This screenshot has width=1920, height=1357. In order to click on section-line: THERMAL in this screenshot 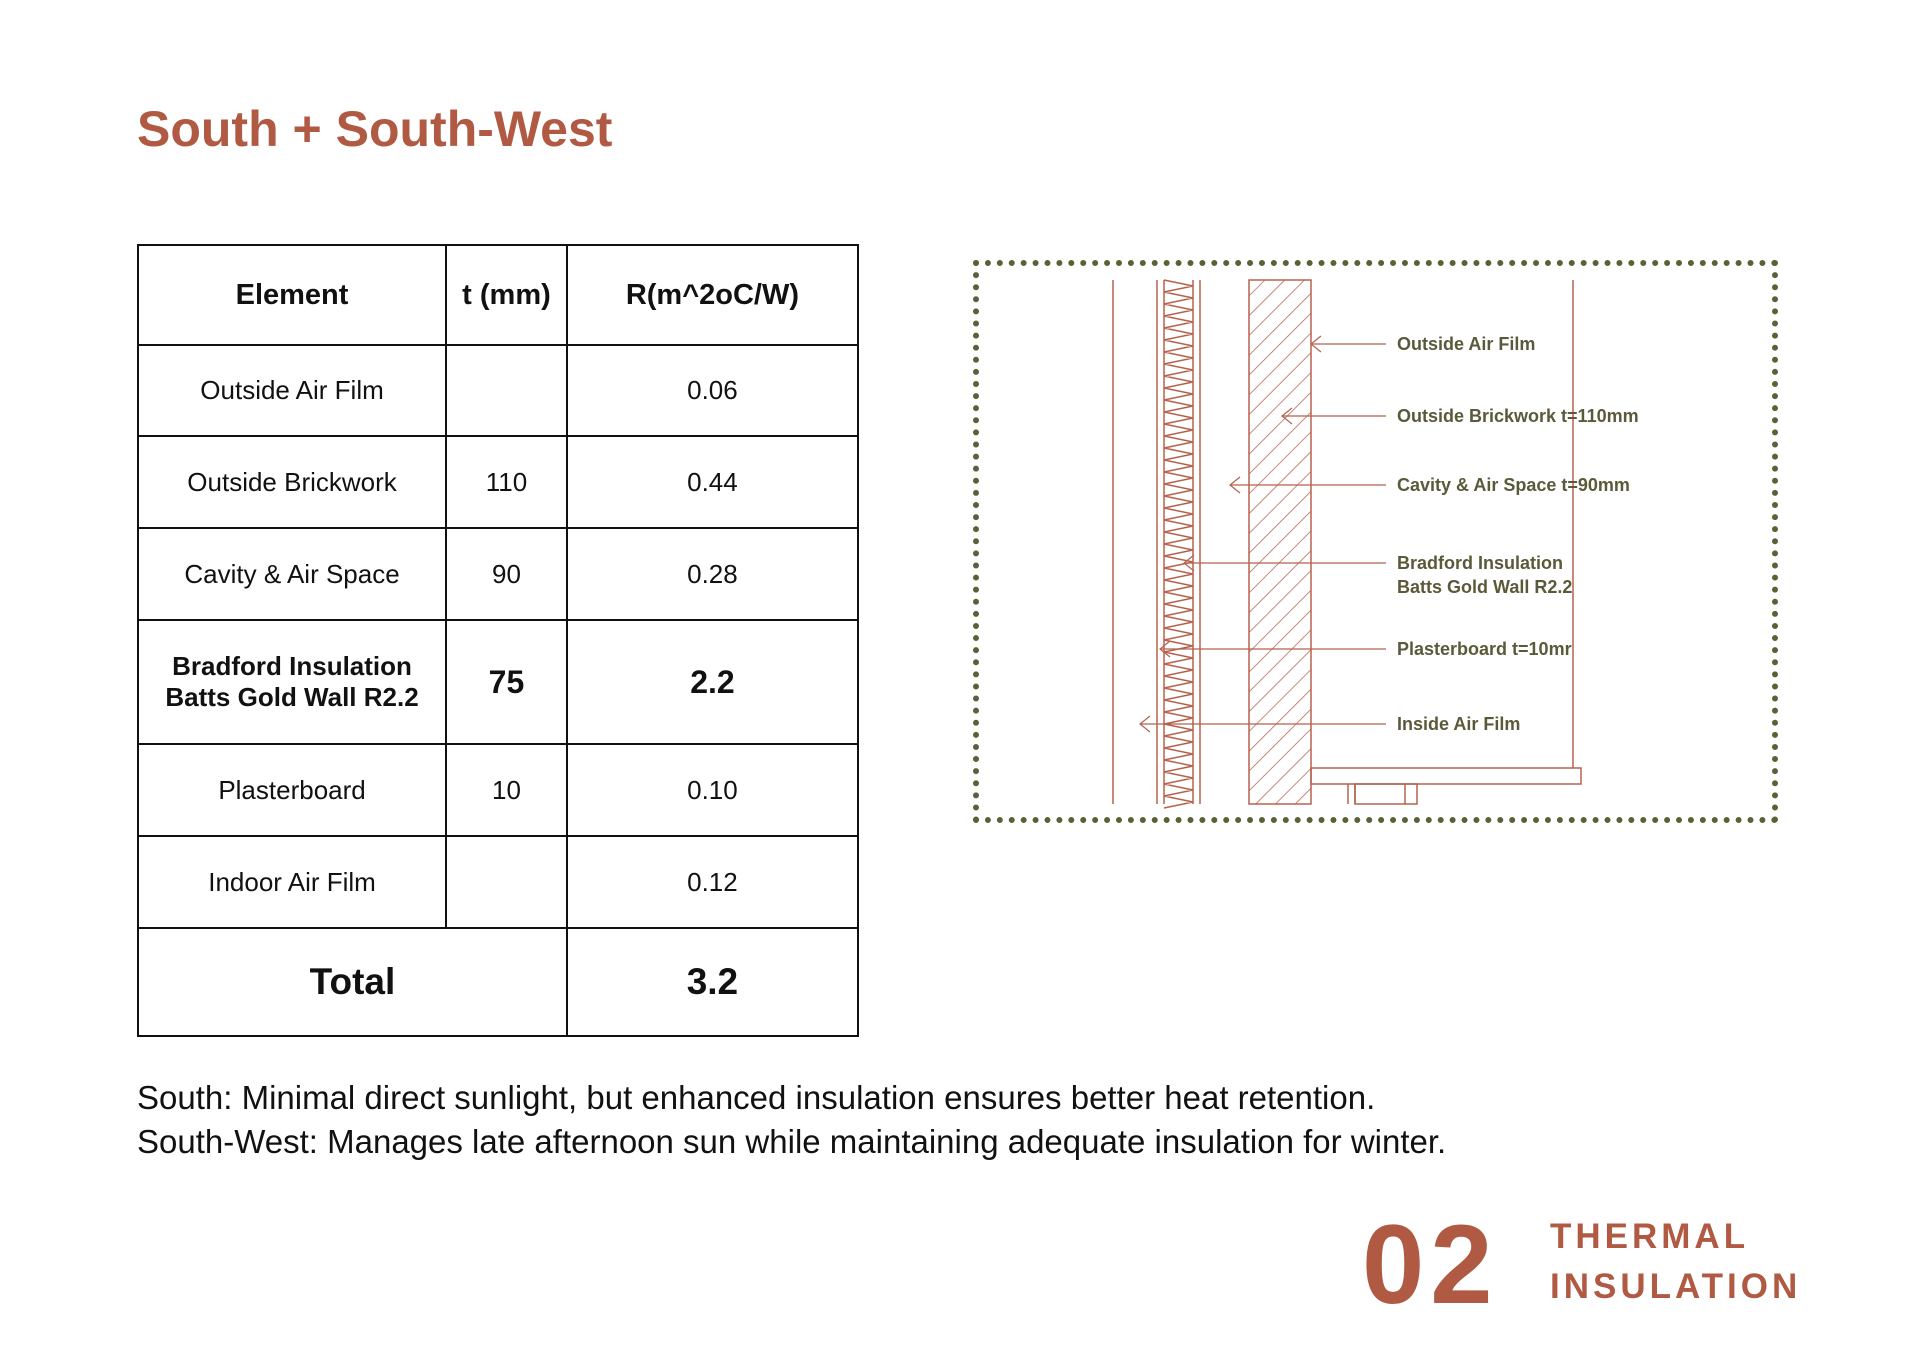, I will do `click(1650, 1236)`.